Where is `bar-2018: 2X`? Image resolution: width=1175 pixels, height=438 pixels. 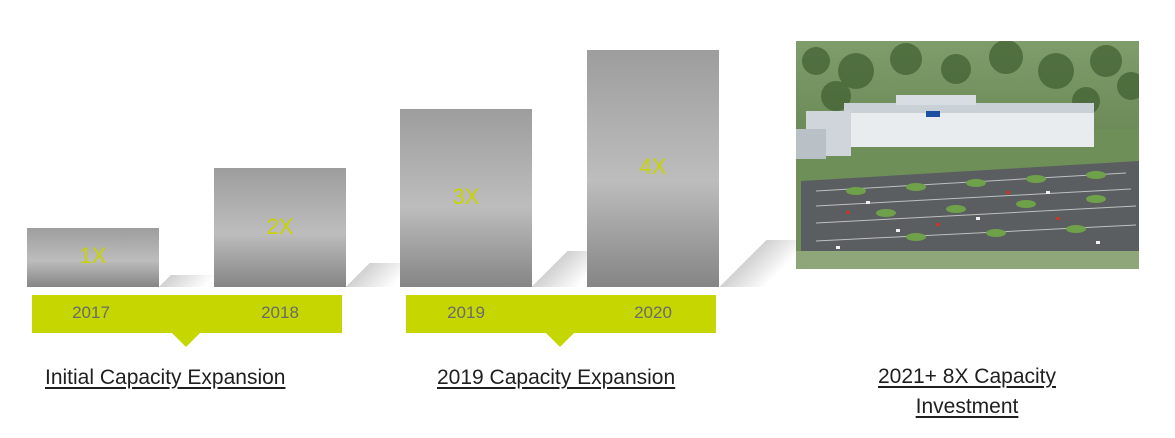 bar-2018: 2X is located at coordinates (280, 227).